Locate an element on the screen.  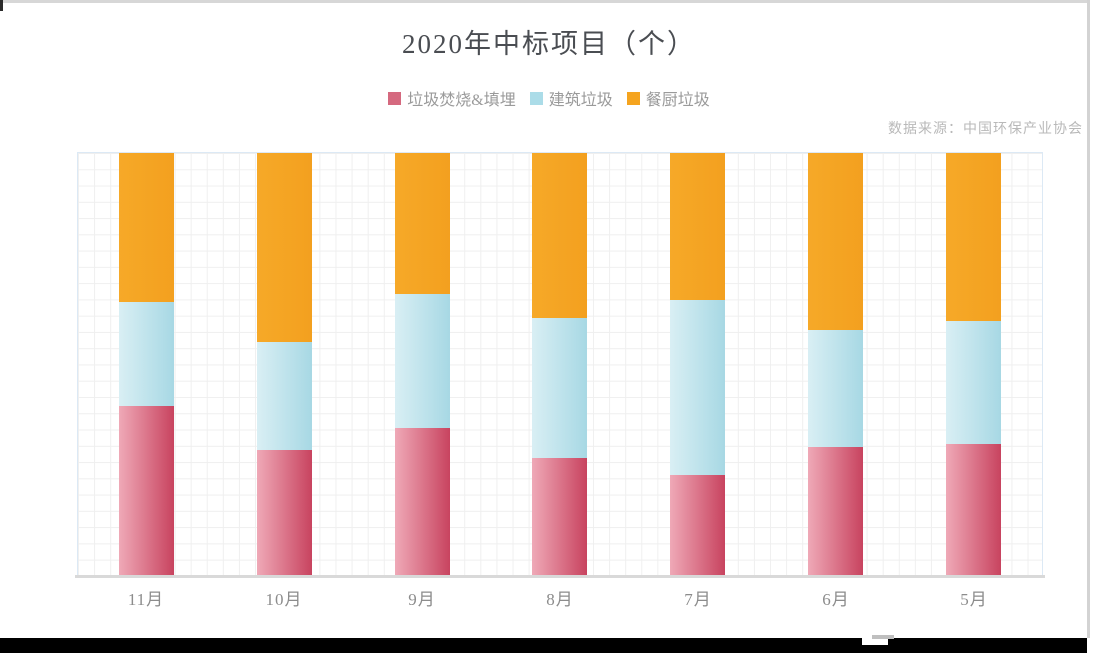
bar-7月 is located at coordinates (698, 364).